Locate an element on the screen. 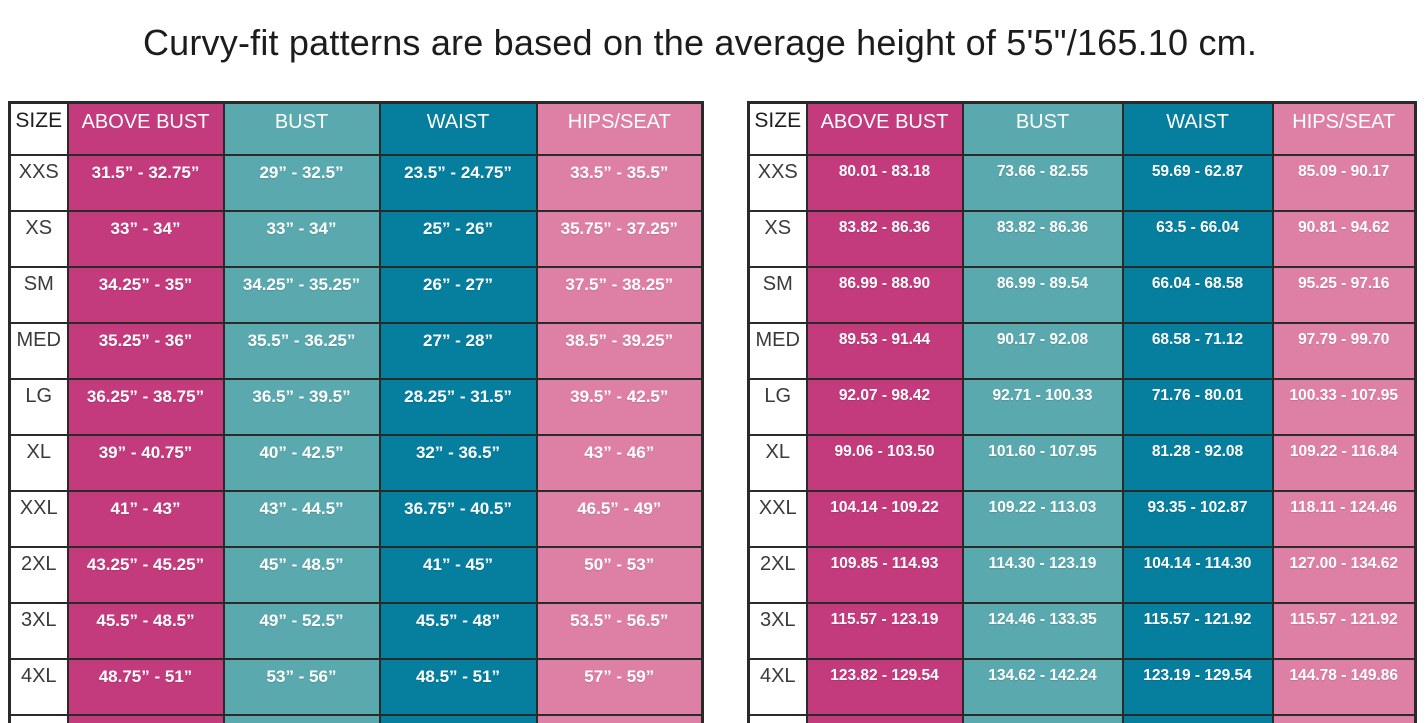 This screenshot has width=1428, height=723. bust-value: 114.30 - 123.19 is located at coordinates (1042, 574).